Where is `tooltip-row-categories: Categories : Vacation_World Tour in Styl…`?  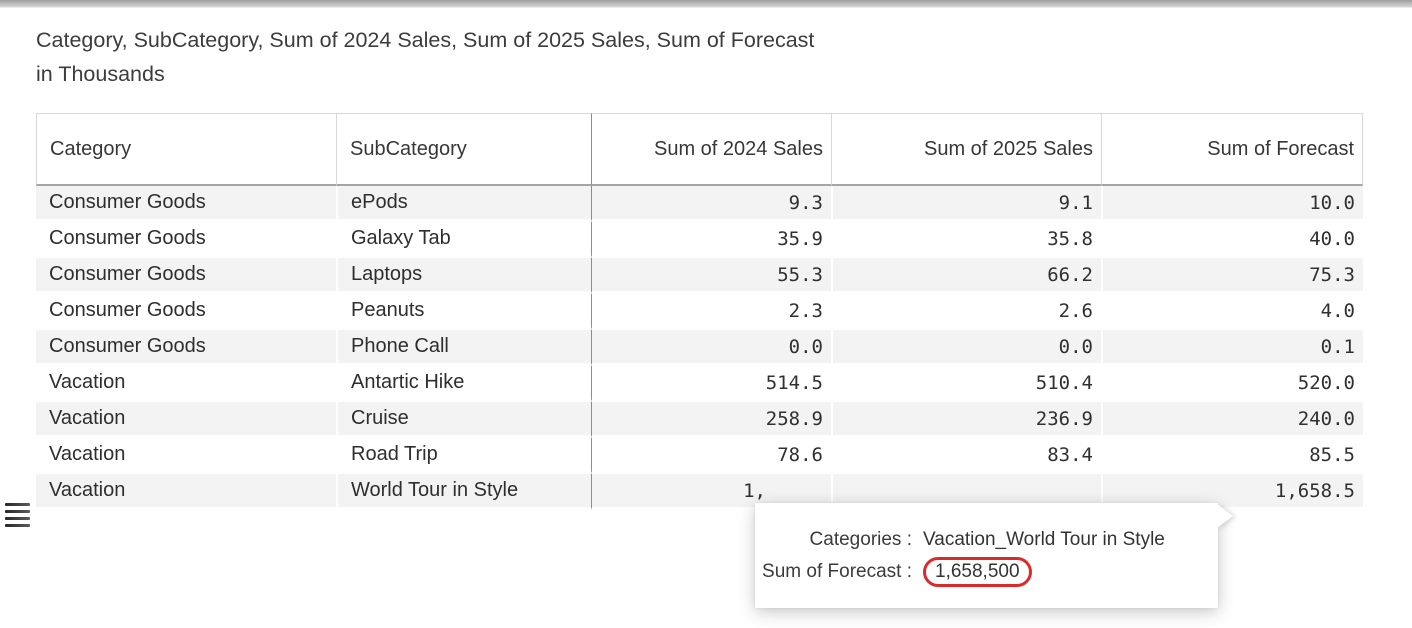 tooltip-row-categories: Categories : Vacation_World Tour in Styl… is located at coordinates (986, 540).